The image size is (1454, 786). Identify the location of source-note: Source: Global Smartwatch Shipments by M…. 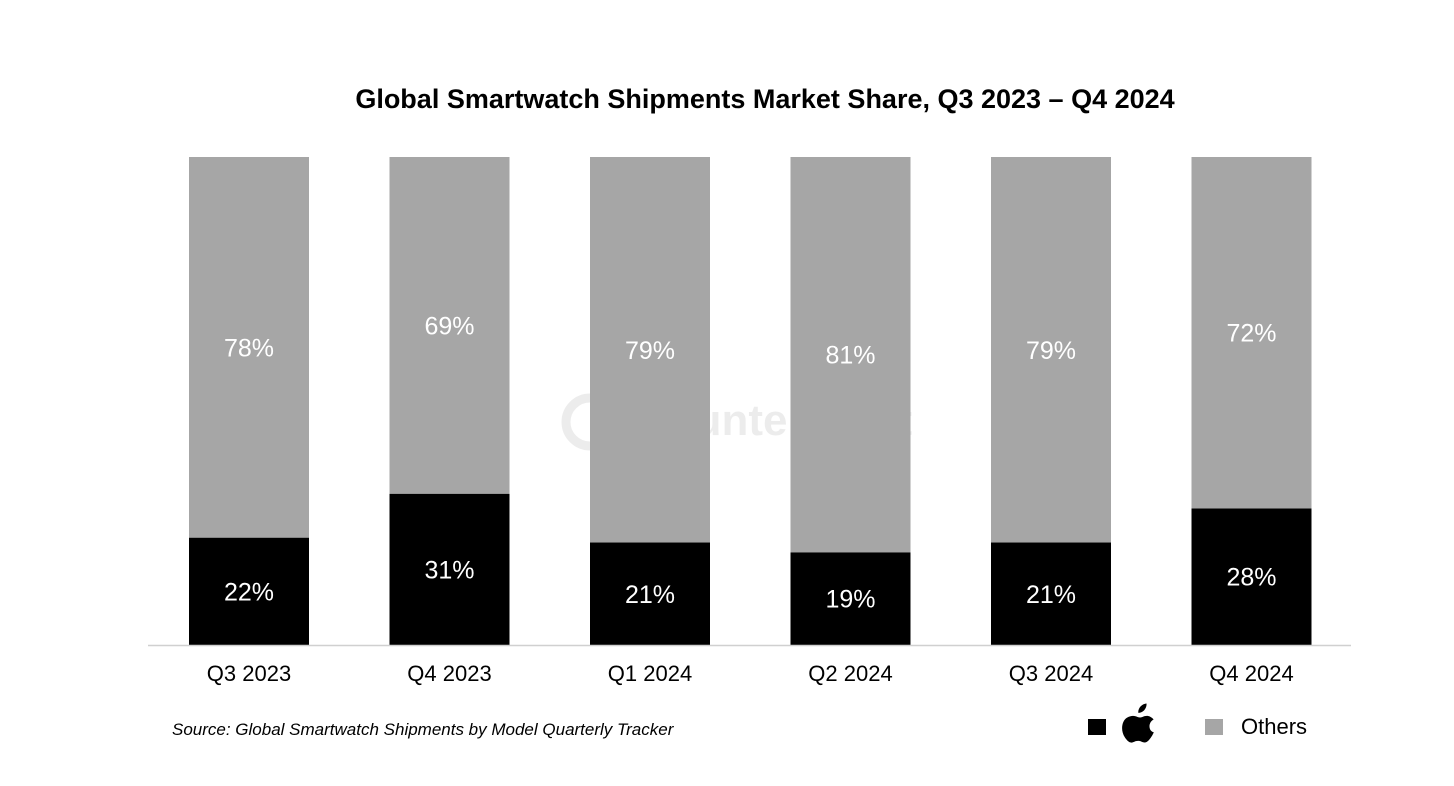
(423, 729).